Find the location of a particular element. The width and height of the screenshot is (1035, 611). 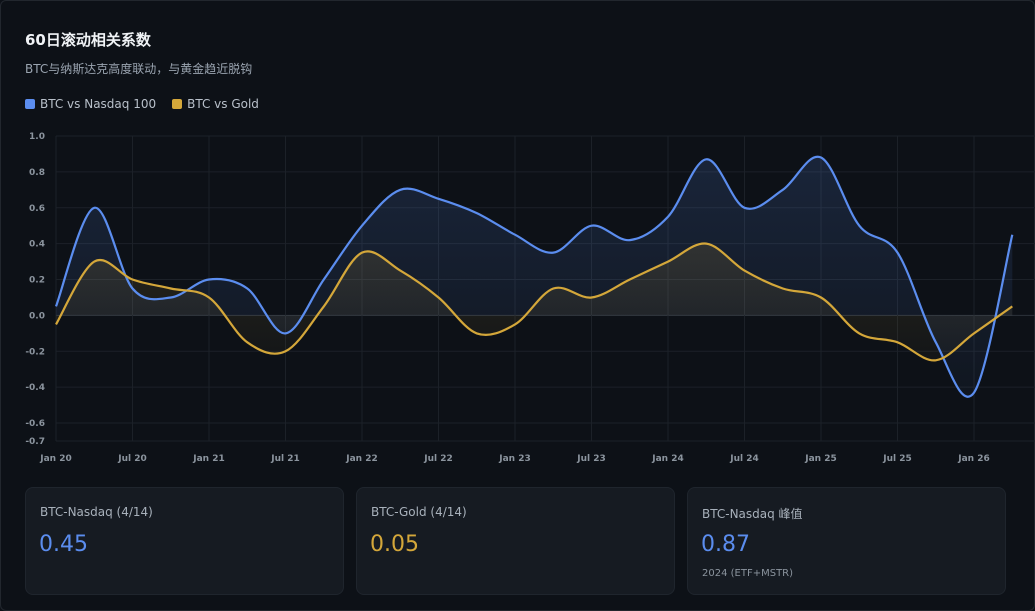

legend-label-nasdaq: BTC vs Nasdaq 100 is located at coordinates (98, 104).